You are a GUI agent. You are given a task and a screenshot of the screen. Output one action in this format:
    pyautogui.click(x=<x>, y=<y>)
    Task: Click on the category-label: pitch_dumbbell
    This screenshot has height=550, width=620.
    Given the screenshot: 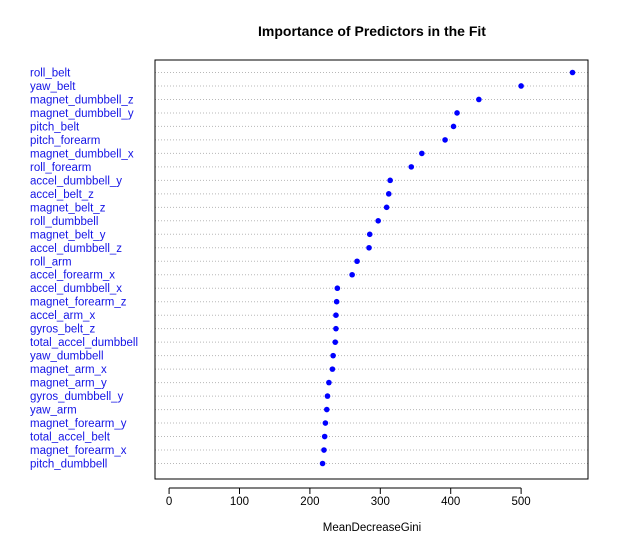 What is the action you would take?
    pyautogui.click(x=68, y=465)
    